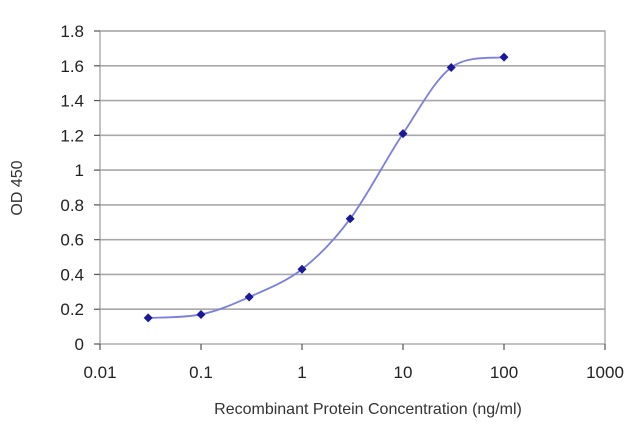 The height and width of the screenshot is (427, 640). I want to click on y-tick-label: 1.6, so click(72, 66).